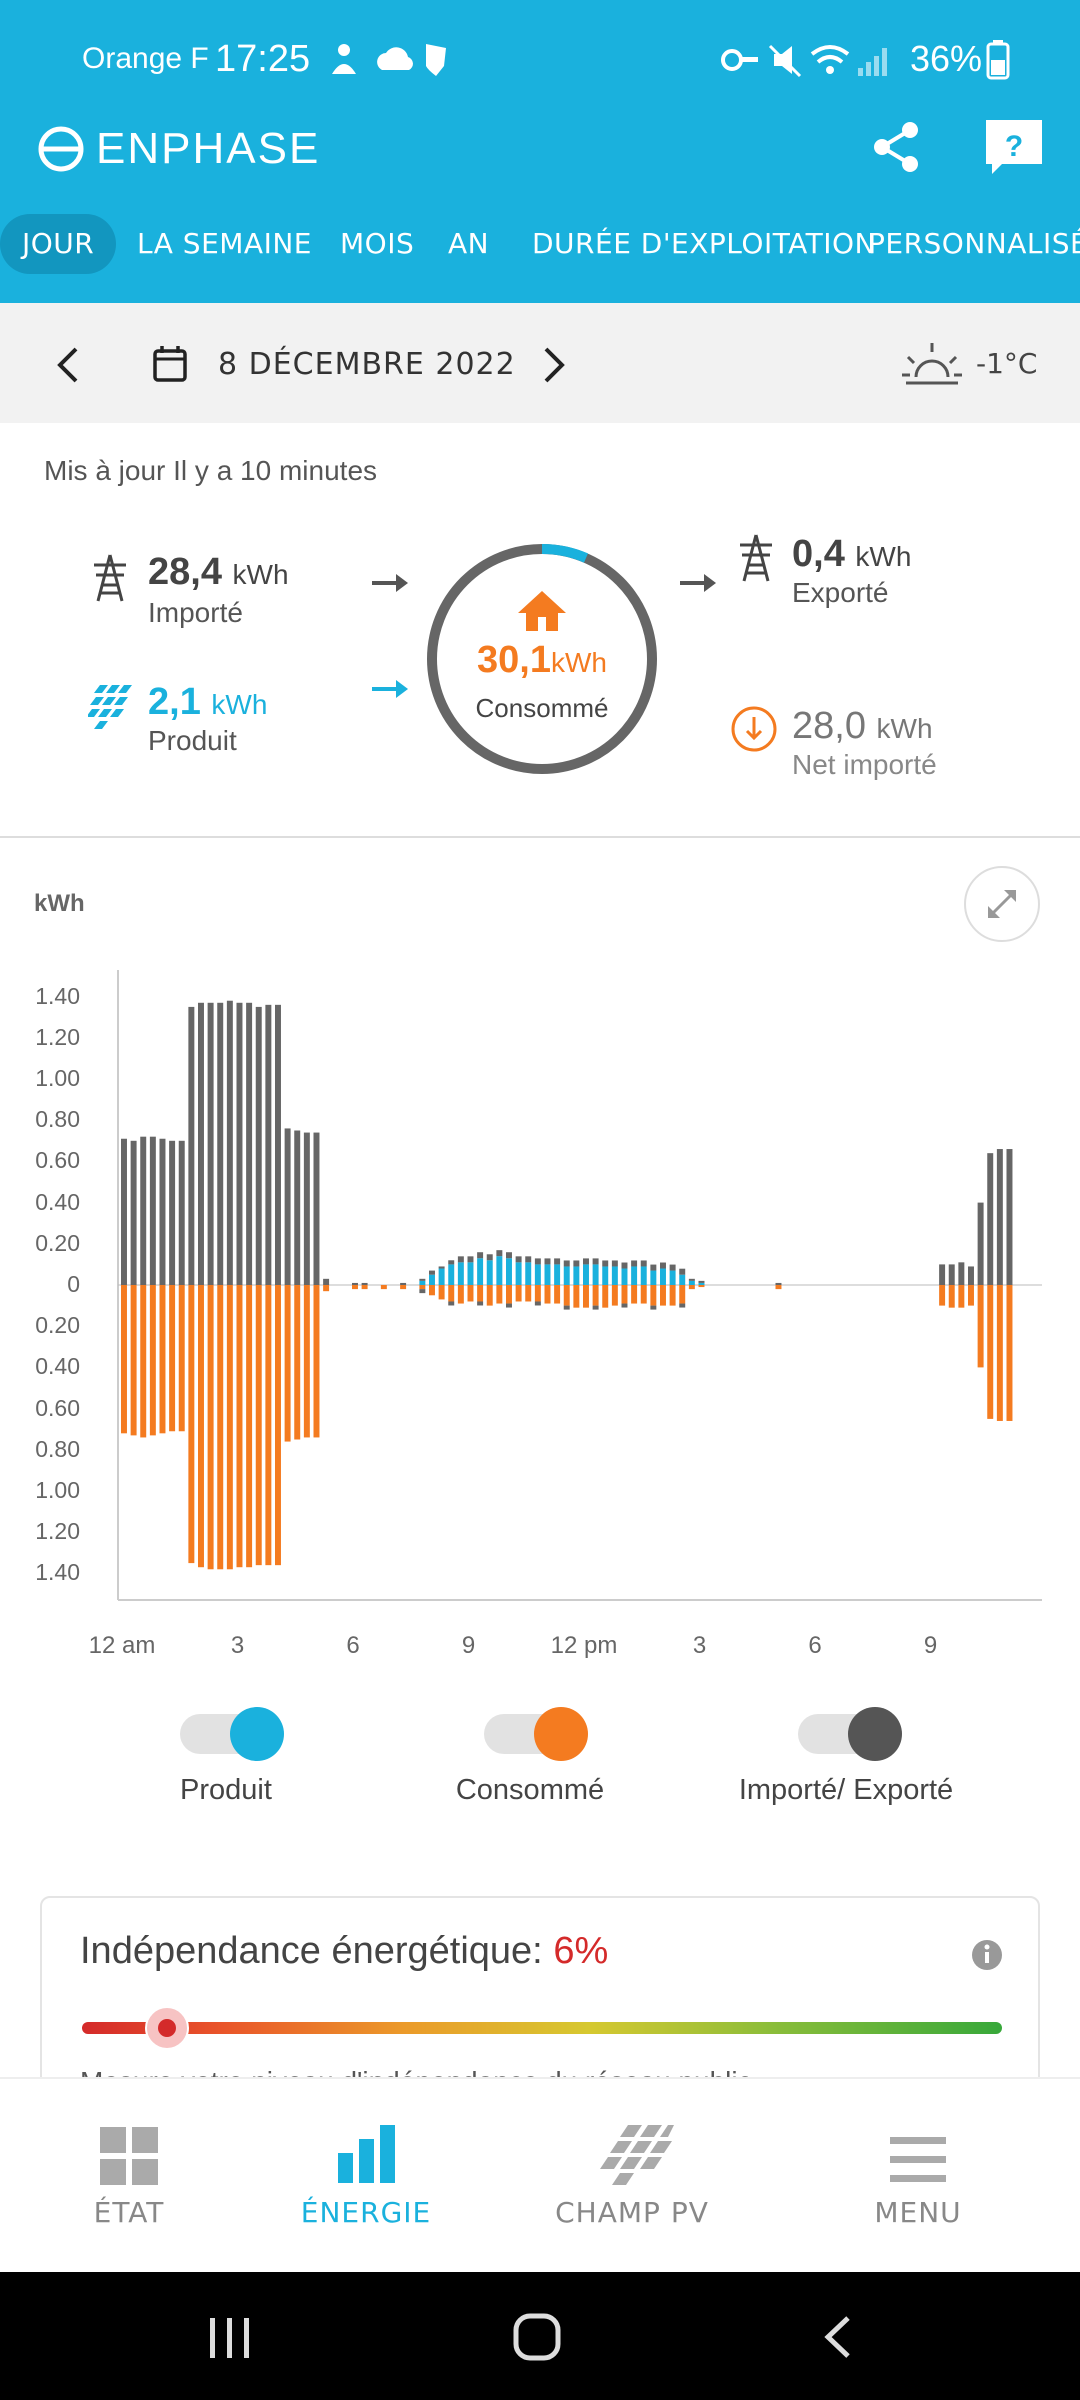  I want to click on energy-bars-icon, so click(367, 2154).